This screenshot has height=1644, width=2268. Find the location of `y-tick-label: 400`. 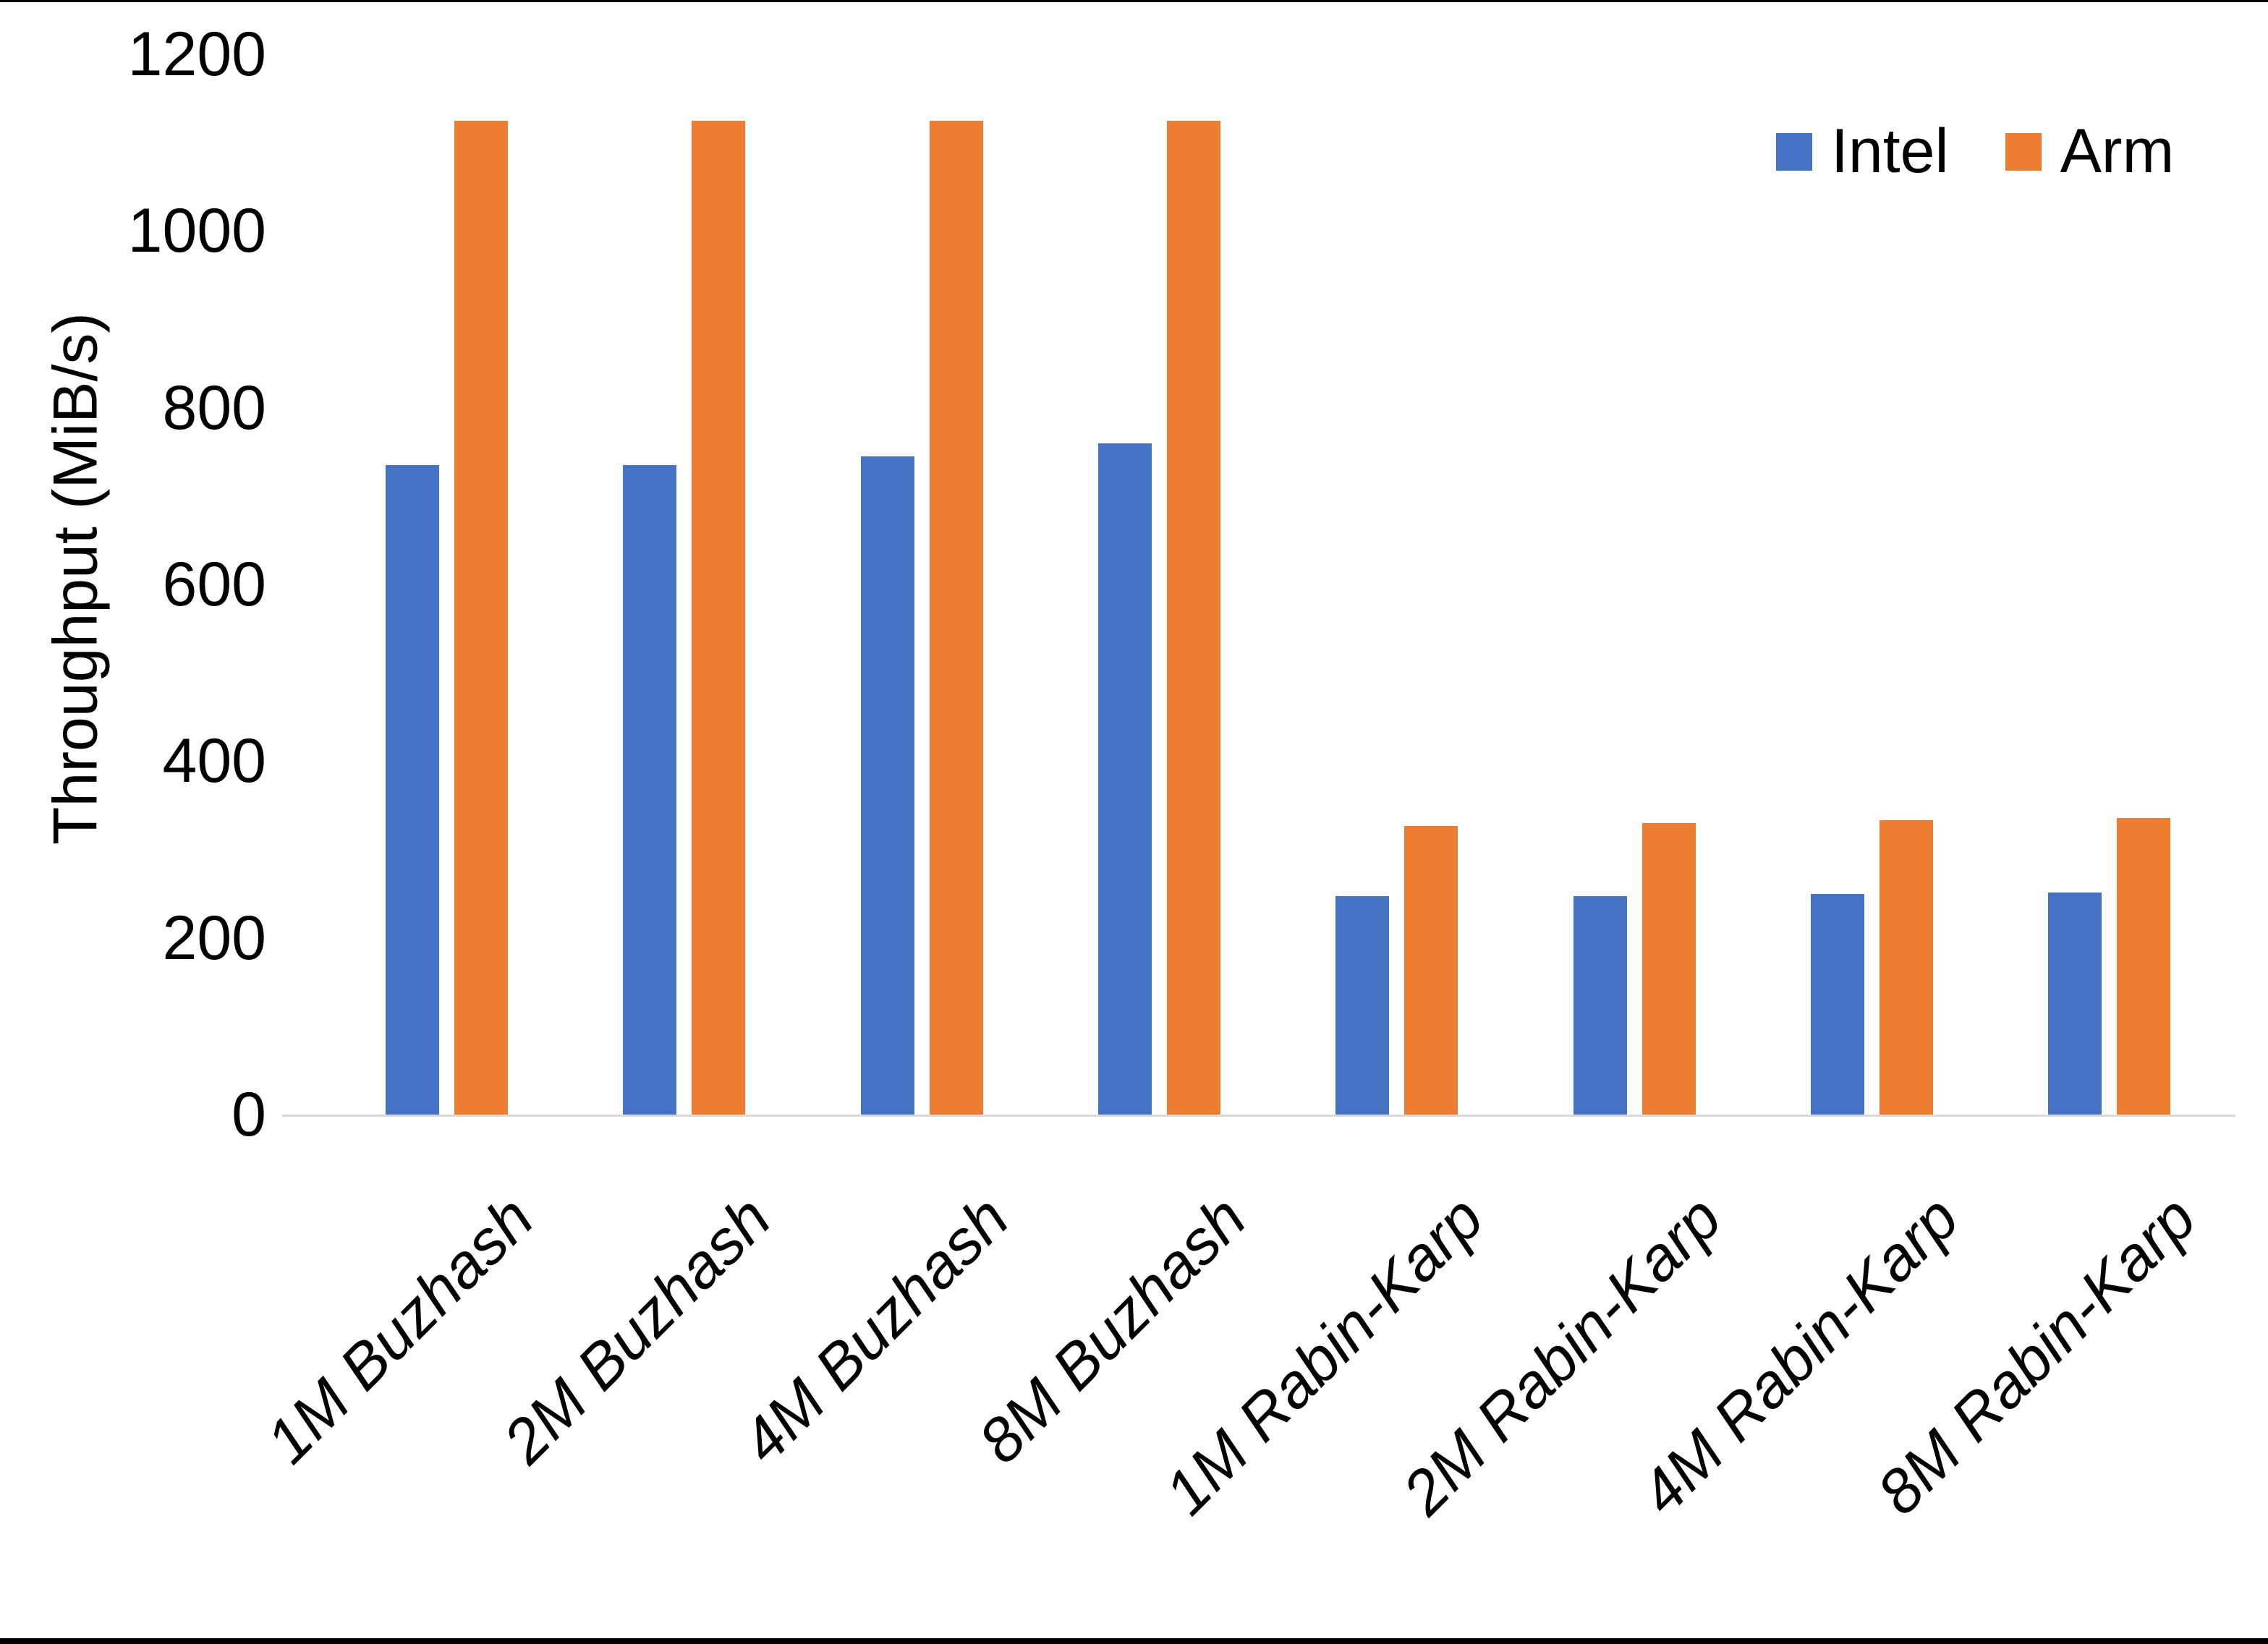

y-tick-label: 400 is located at coordinates (215, 761).